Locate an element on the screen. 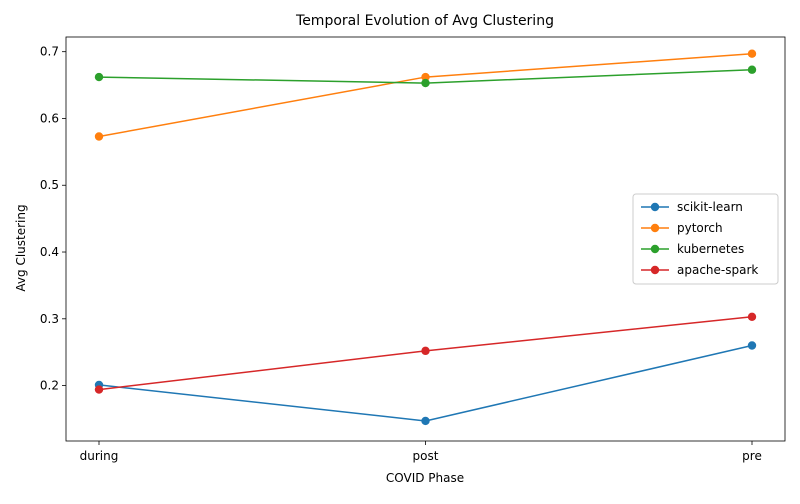 This screenshot has height=504, width=800. y-axis-label: Avg Clustering is located at coordinates (21, 247).